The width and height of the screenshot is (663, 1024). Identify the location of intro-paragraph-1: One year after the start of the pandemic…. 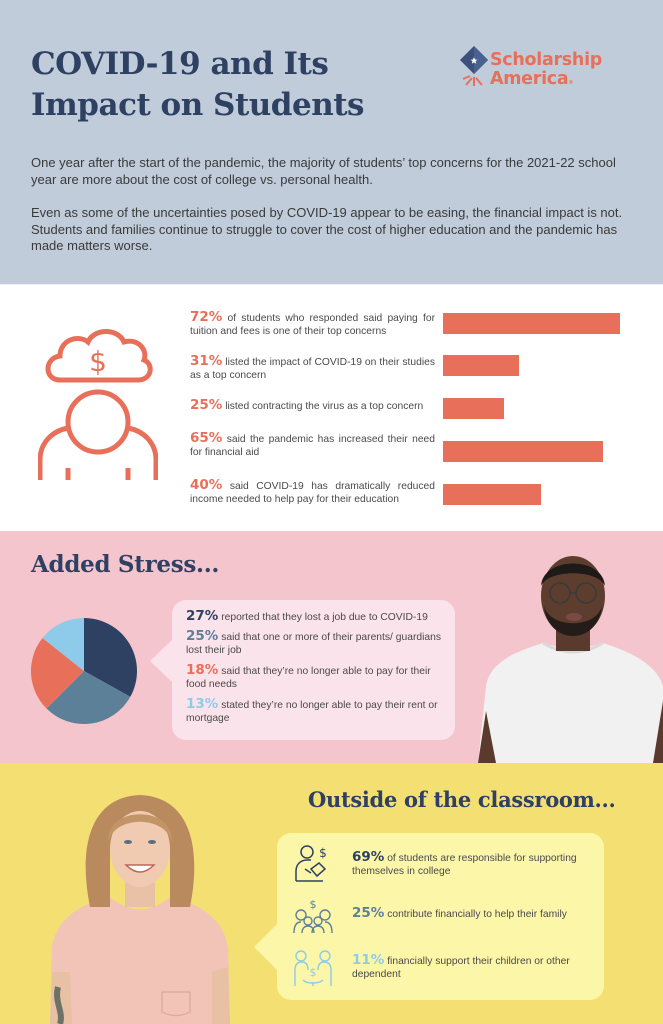
(323, 171).